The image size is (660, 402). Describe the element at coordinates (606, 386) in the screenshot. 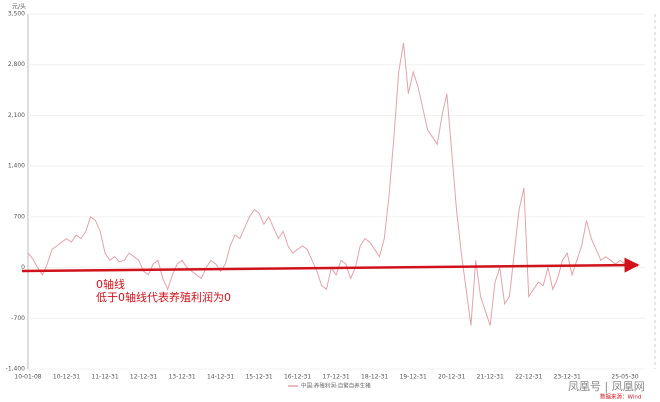

I see `watermark: 凤凰号 | 凤凰网` at that location.